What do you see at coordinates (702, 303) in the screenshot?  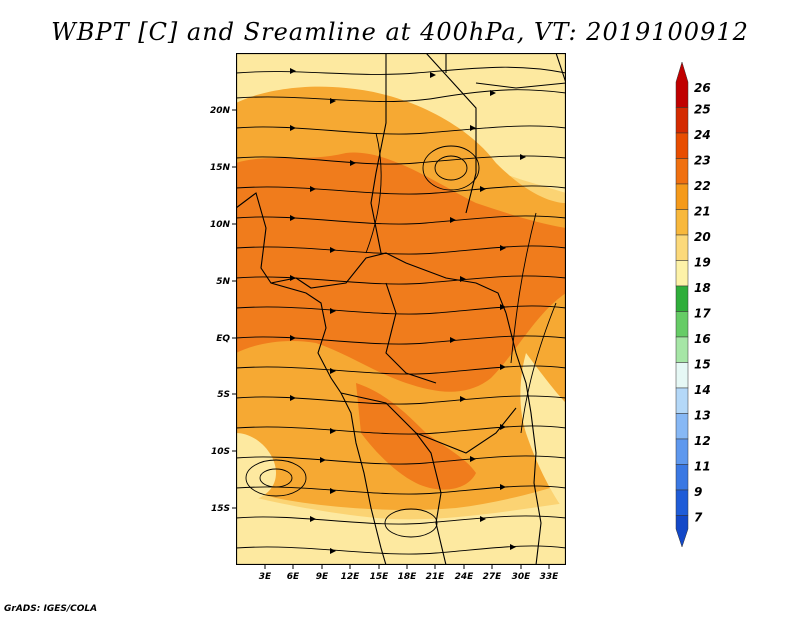 I see `colorbar-labels: 26 25 24 23 22 21 20 19 18 17 16 15 14 13 12 11 9 7` at bounding box center [702, 303].